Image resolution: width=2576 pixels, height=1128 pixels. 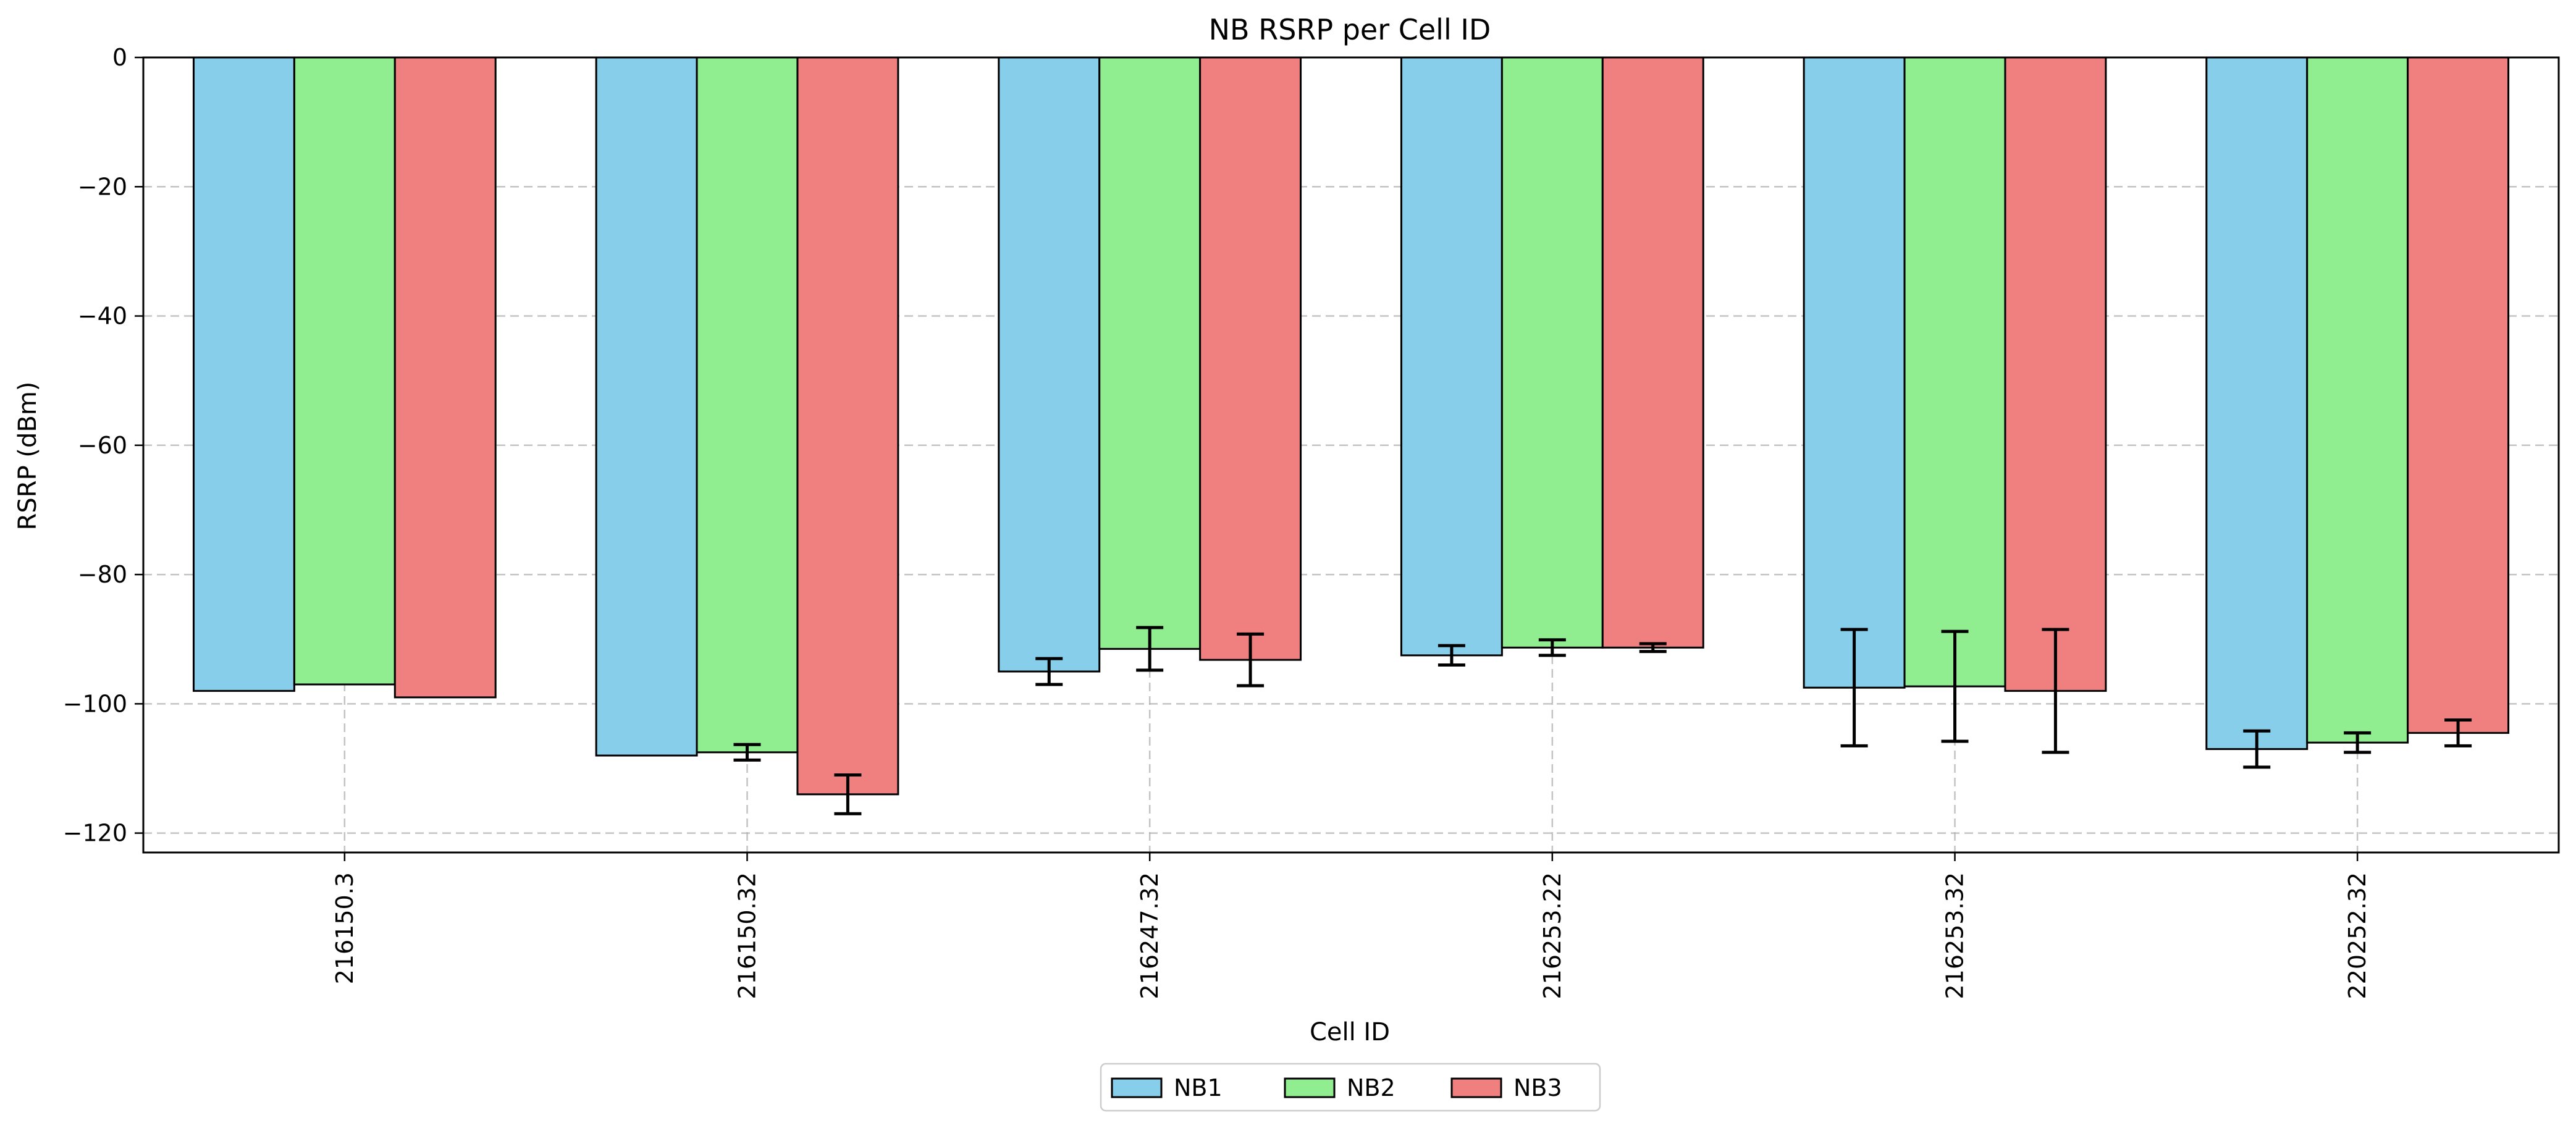 What do you see at coordinates (1955, 936) in the screenshot?
I see `x-tick-label: 216253.32` at bounding box center [1955, 936].